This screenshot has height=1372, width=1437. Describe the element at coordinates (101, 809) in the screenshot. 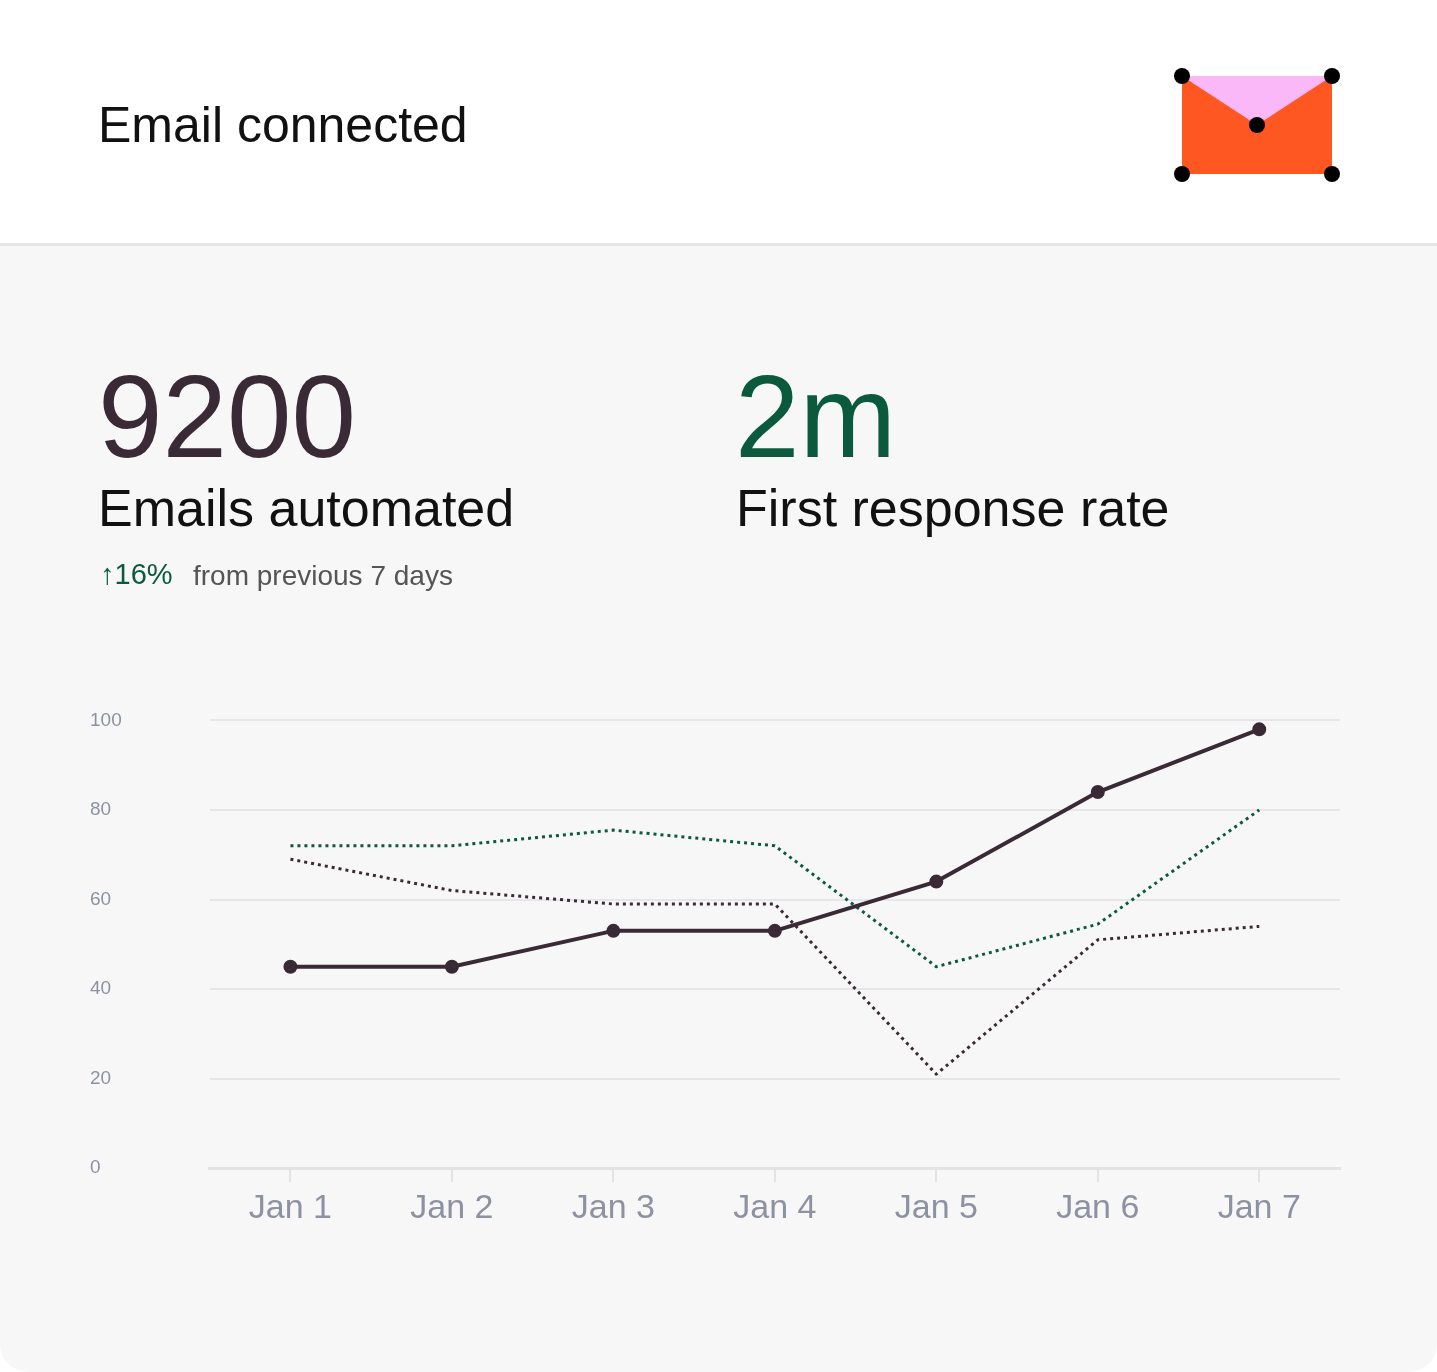

I see `y-tick-label: 80` at that location.